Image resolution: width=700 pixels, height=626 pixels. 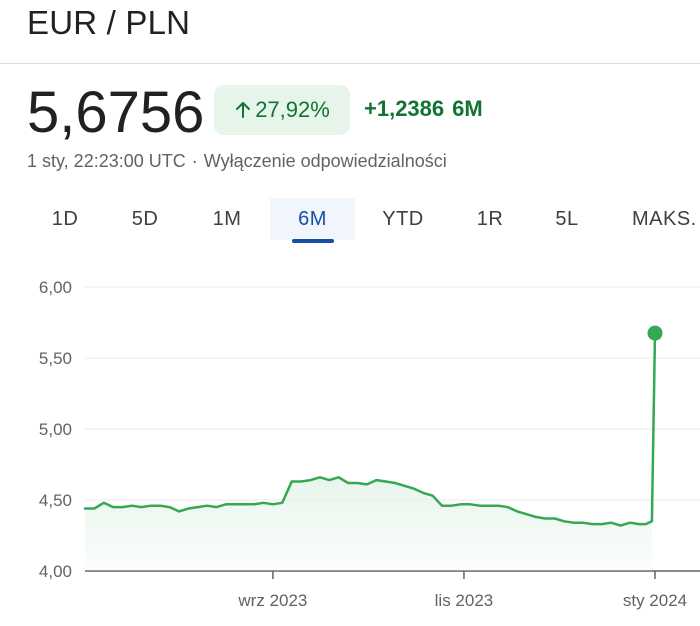 I want to click on quote-timestamp: 1 sty, 22:23:00 UTC, so click(x=106, y=161).